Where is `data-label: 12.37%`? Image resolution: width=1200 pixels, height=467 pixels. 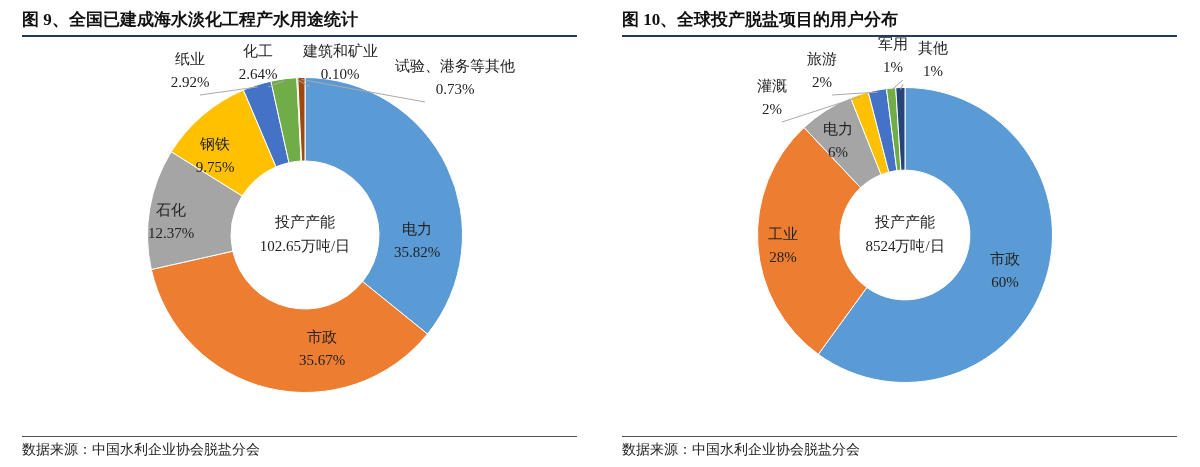
data-label: 12.37% is located at coordinates (171, 232).